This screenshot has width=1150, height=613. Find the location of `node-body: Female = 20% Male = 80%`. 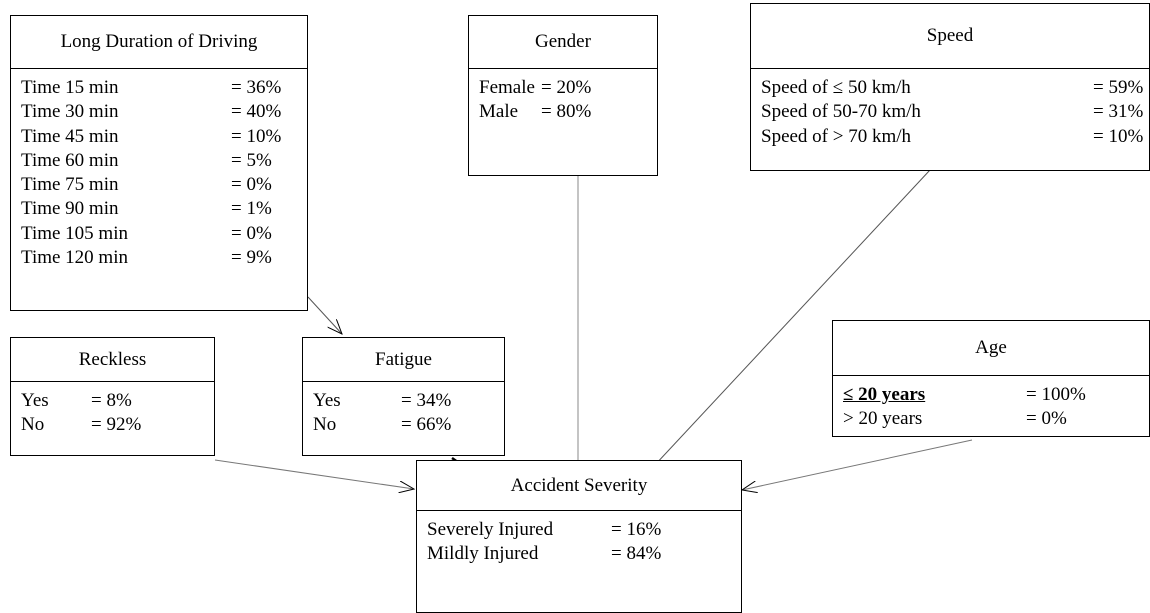

node-body: Female = 20% Male = 80% is located at coordinates (563, 97).